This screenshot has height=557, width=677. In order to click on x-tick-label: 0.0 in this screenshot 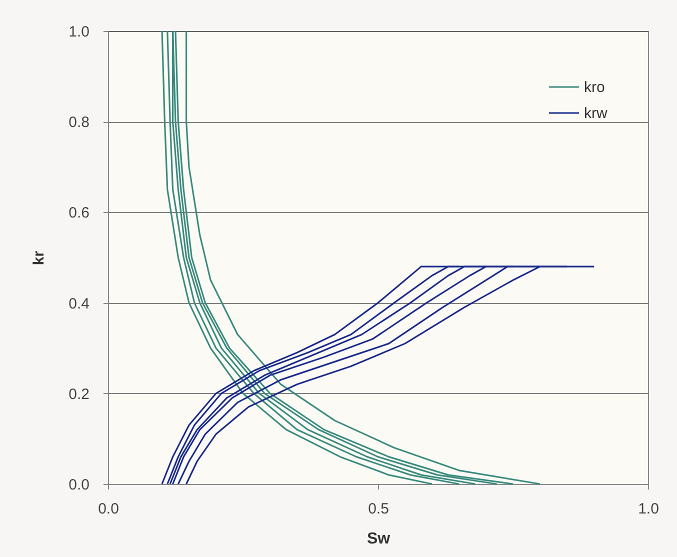, I will do `click(108, 509)`.